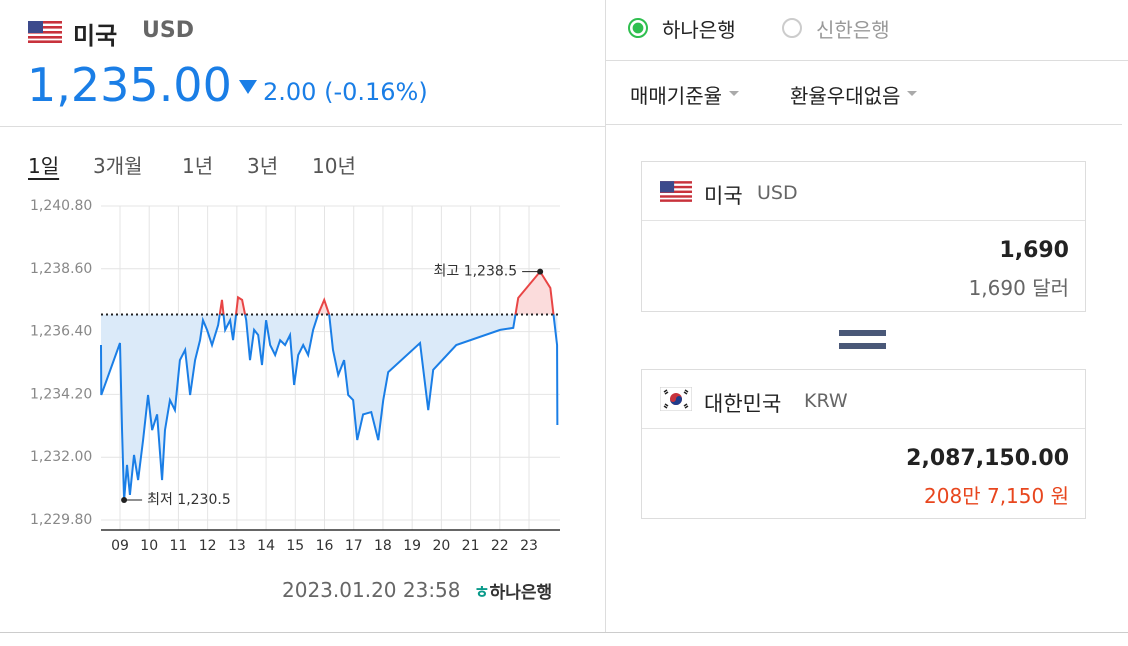 Image resolution: width=1128 pixels, height=646 pixels. What do you see at coordinates (354, 546) in the screenshot?
I see `x-tick-label: 17` at bounding box center [354, 546].